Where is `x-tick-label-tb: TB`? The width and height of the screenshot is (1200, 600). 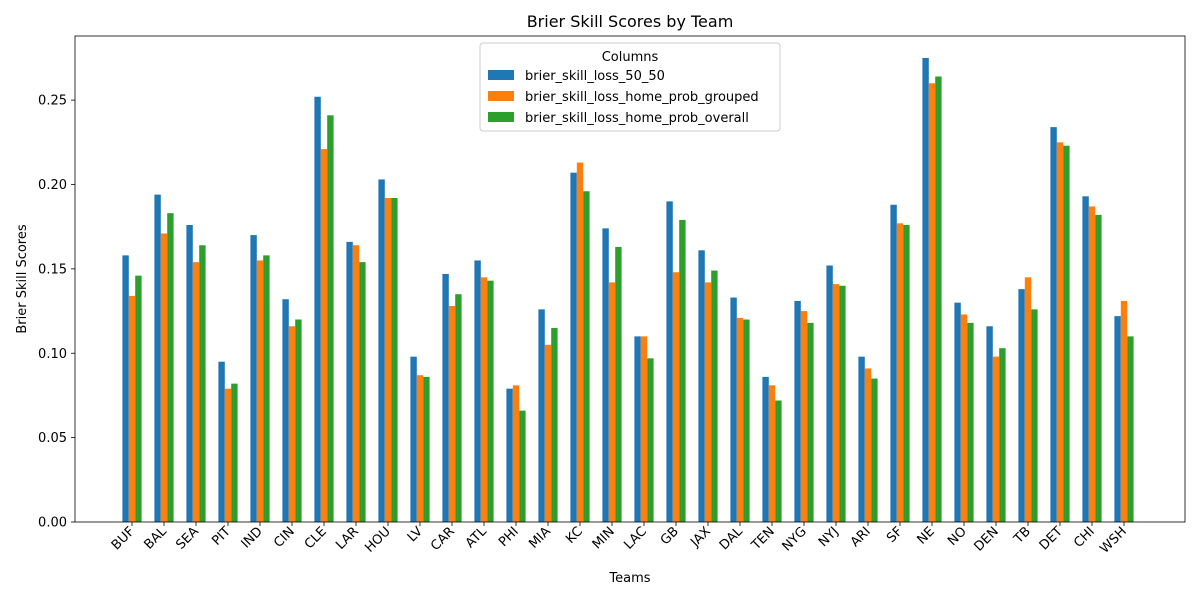
x-tick-label-tb: TB is located at coordinates (1022, 535).